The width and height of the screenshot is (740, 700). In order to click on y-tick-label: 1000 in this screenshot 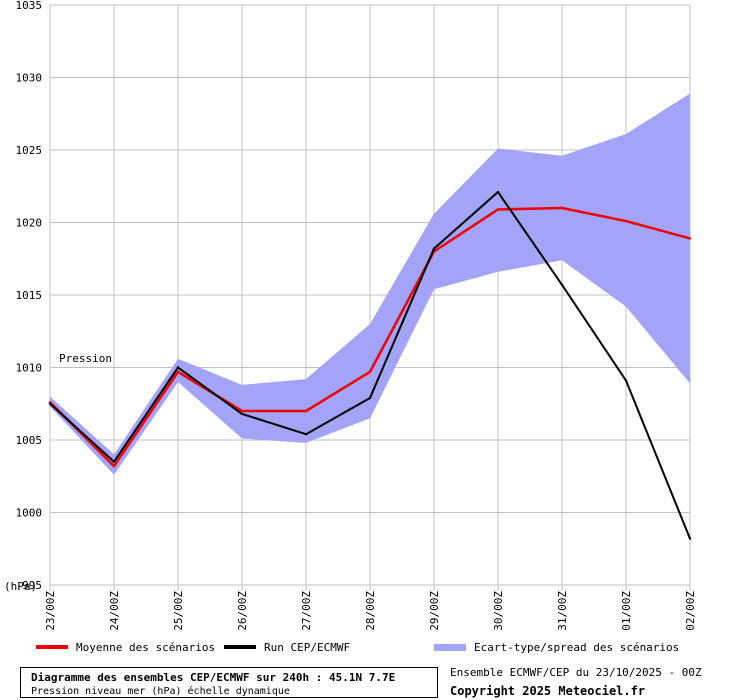, I will do `click(29, 513)`.